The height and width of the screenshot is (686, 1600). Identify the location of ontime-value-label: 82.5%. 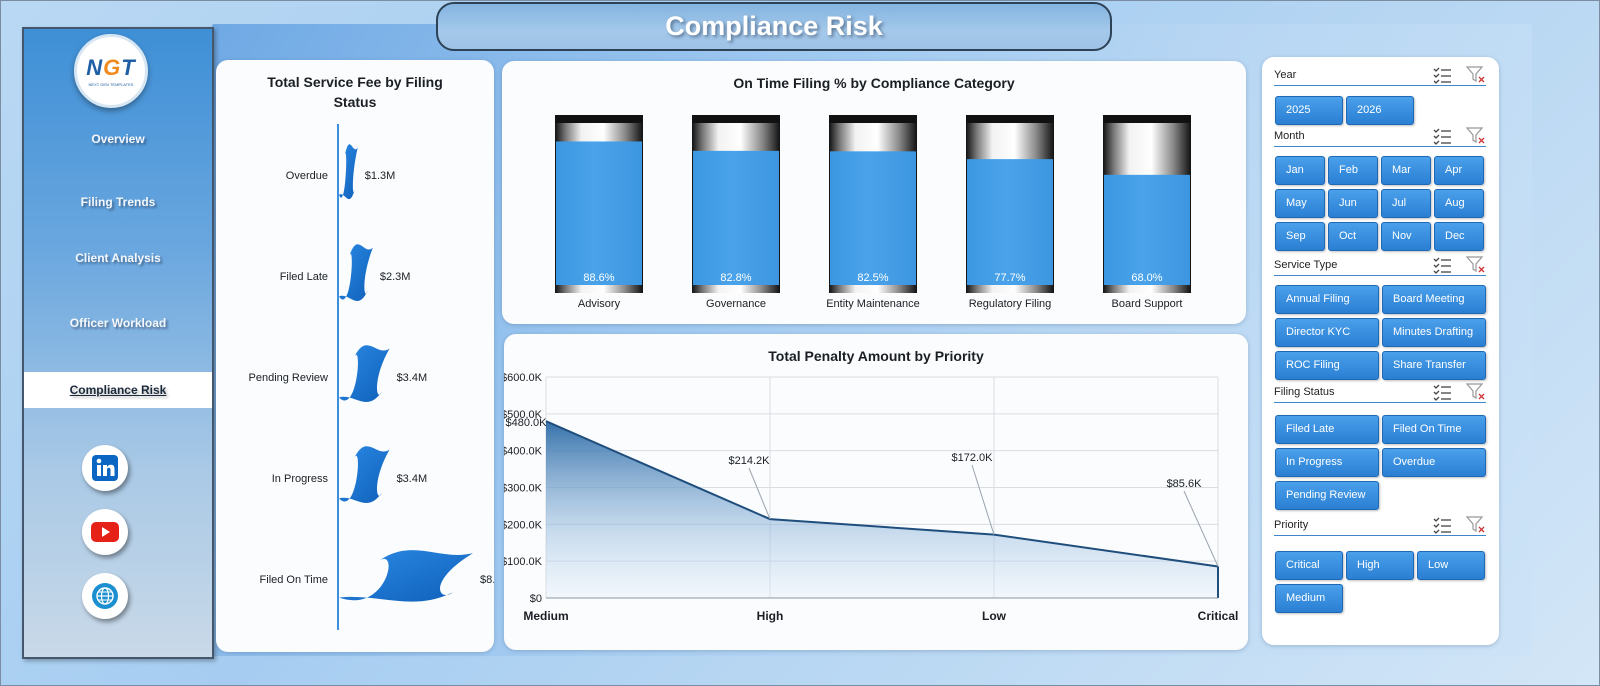
(872, 278).